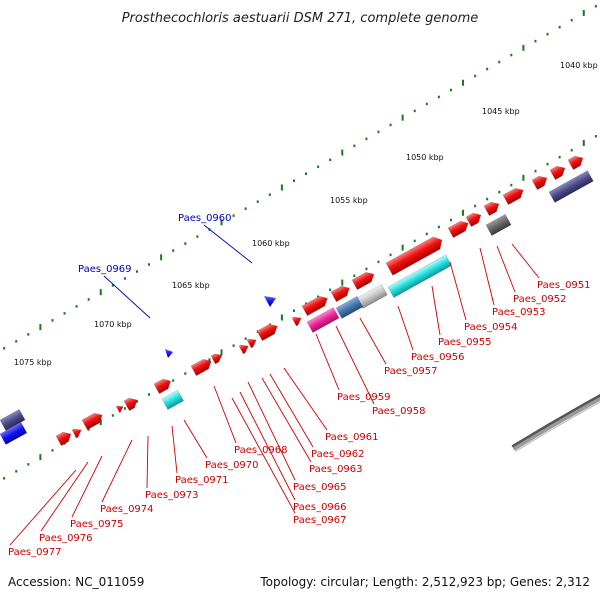  What do you see at coordinates (232, 465) in the screenshot?
I see `gene-label-paes-0970: Paes_0970` at bounding box center [232, 465].